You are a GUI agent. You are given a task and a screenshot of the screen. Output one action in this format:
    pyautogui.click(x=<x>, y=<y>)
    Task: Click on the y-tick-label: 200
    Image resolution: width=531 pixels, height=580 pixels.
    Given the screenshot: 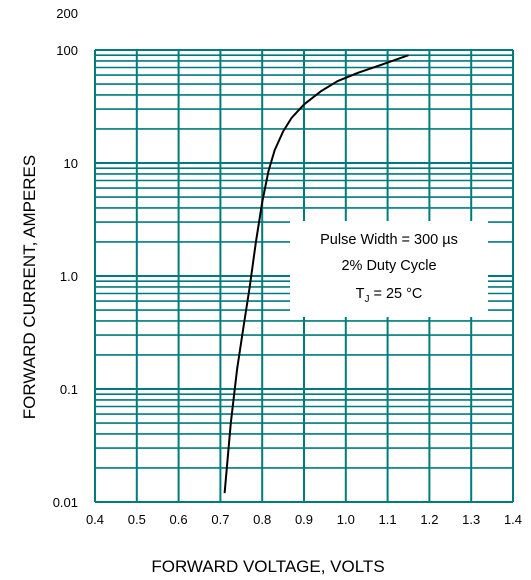 What is the action you would take?
    pyautogui.click(x=67, y=13)
    